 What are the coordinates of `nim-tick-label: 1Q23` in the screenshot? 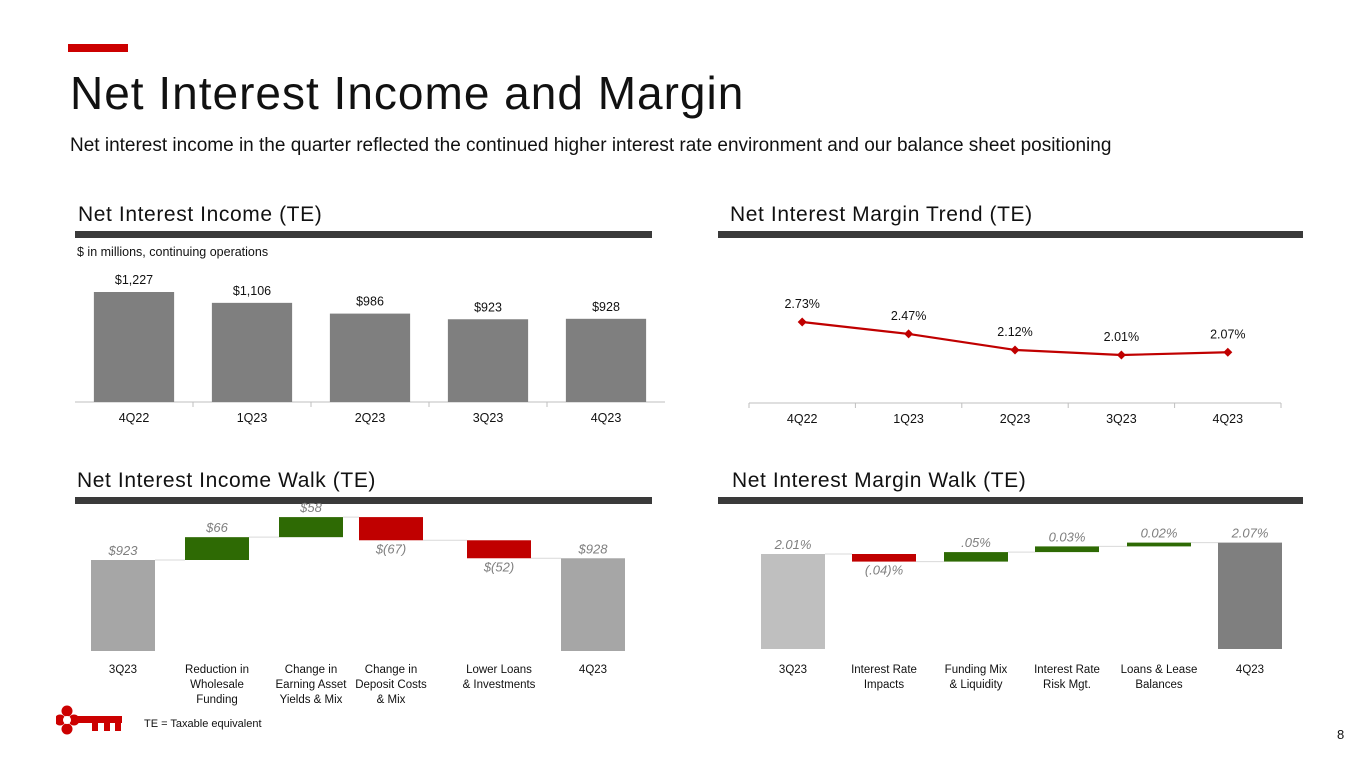 It's located at (908, 419).